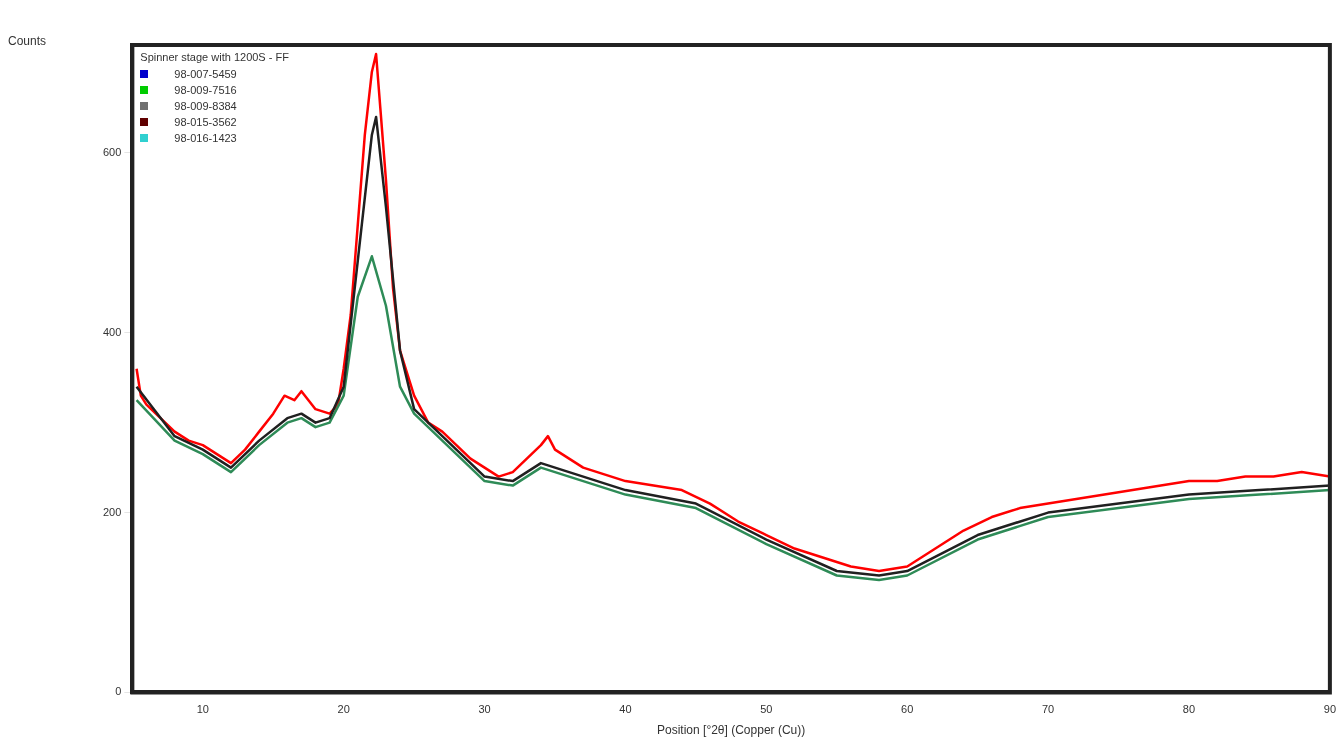 The width and height of the screenshot is (1339, 752). What do you see at coordinates (731, 730) in the screenshot?
I see `x-axis-title: Position [°2θ] (Copper (Cu))` at bounding box center [731, 730].